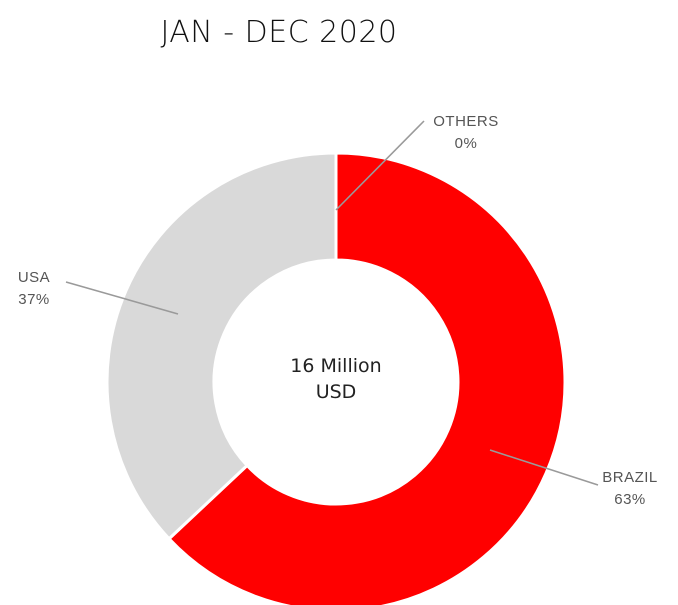 This screenshot has height=605, width=678. Describe the element at coordinates (34, 288) in the screenshot. I see `slice-label-usa: USA 37%` at that location.